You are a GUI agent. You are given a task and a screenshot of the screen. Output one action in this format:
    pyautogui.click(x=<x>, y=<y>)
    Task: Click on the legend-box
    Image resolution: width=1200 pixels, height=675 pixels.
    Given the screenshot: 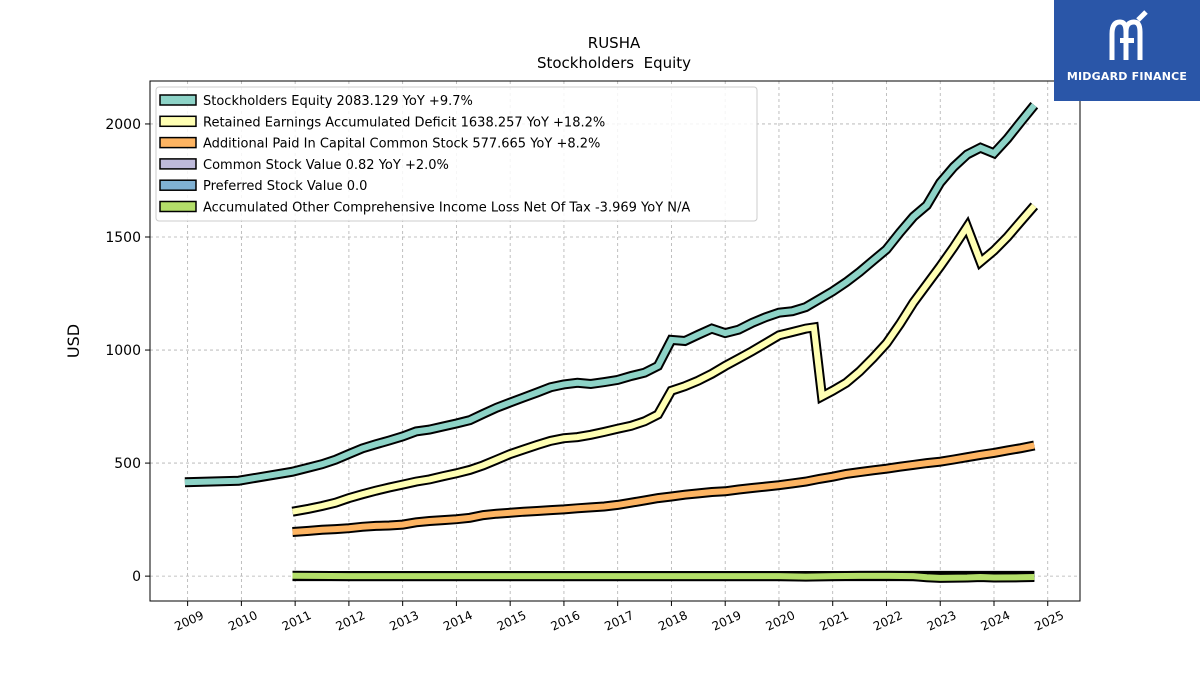 What is the action you would take?
    pyautogui.click(x=456, y=154)
    